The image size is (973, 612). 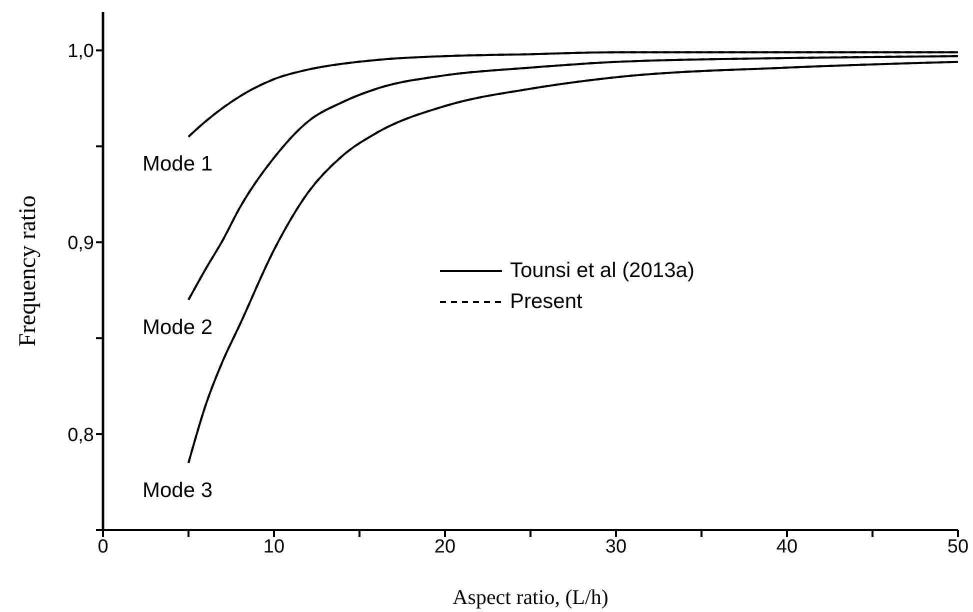 What do you see at coordinates (177, 164) in the screenshot?
I see `annotation: Mode 1` at bounding box center [177, 164].